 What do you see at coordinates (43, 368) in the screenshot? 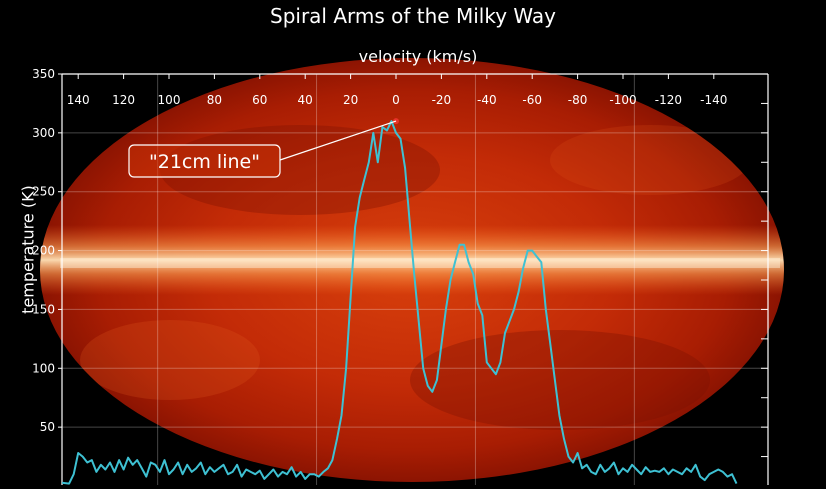
I see `y-tick-label: 100` at bounding box center [43, 368].